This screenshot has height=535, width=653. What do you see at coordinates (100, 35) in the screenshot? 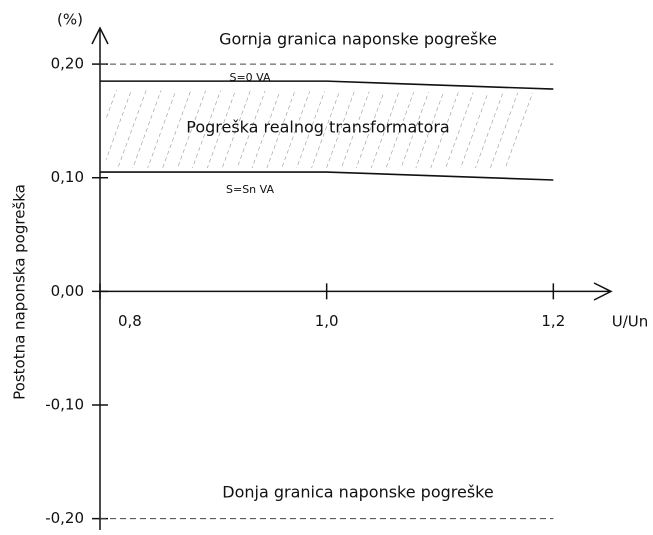
I see `y-axis-arrow` at bounding box center [100, 35].